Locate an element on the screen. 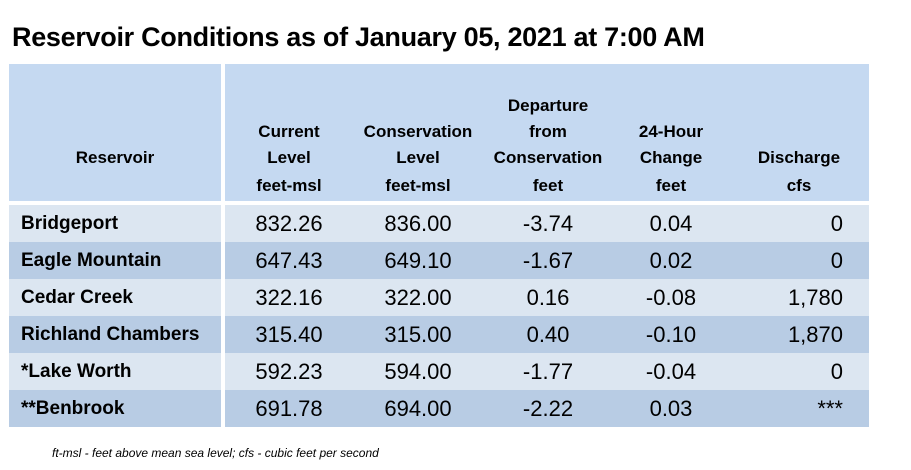  current-level: 315.40 is located at coordinates (288, 334).